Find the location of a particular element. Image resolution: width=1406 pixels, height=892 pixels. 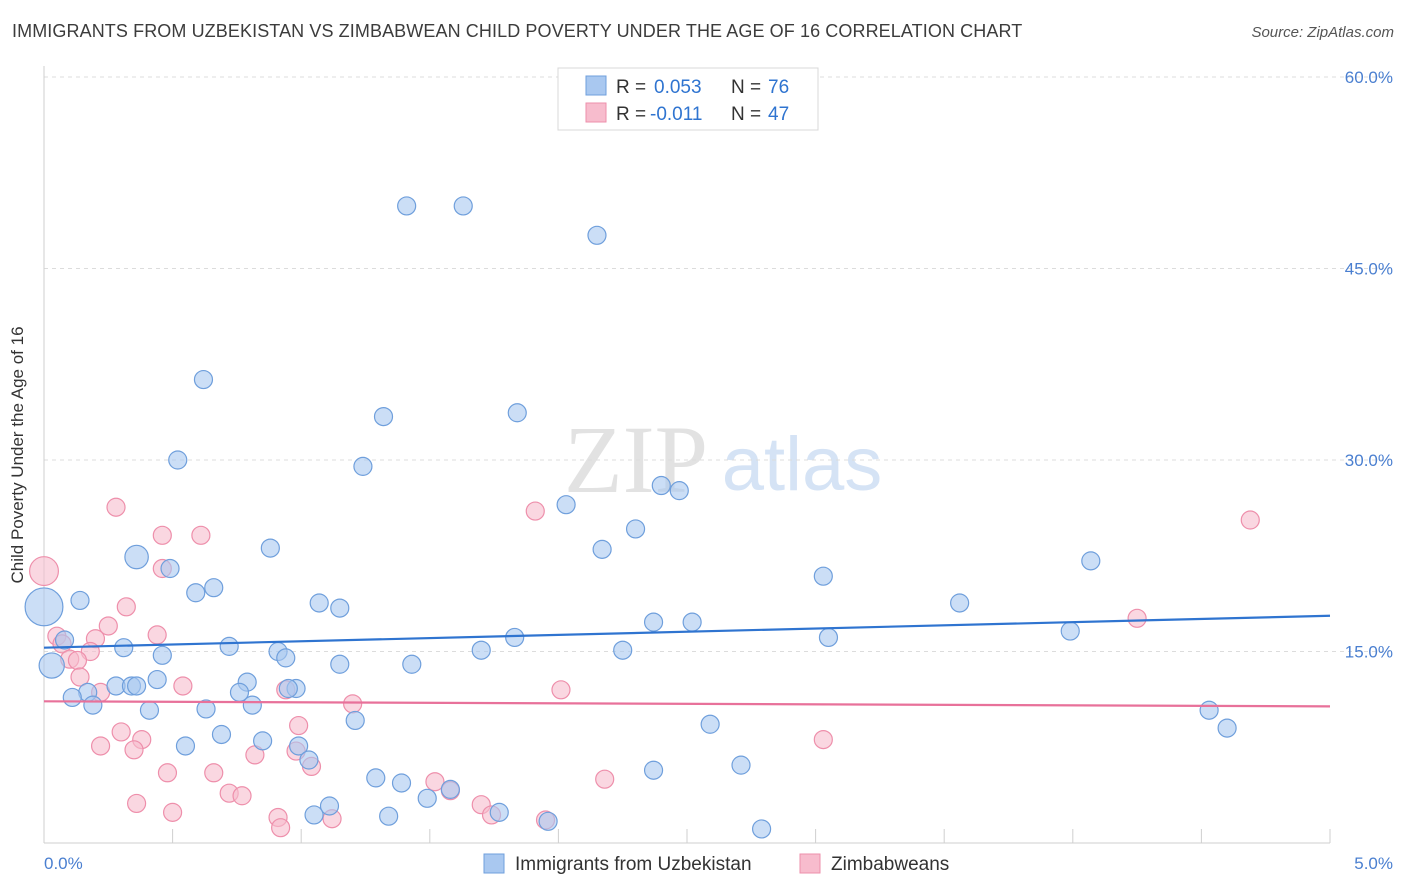

legend-label-uzbekistan: Immigrants from Uzbekistan is located at coordinates (633, 864).